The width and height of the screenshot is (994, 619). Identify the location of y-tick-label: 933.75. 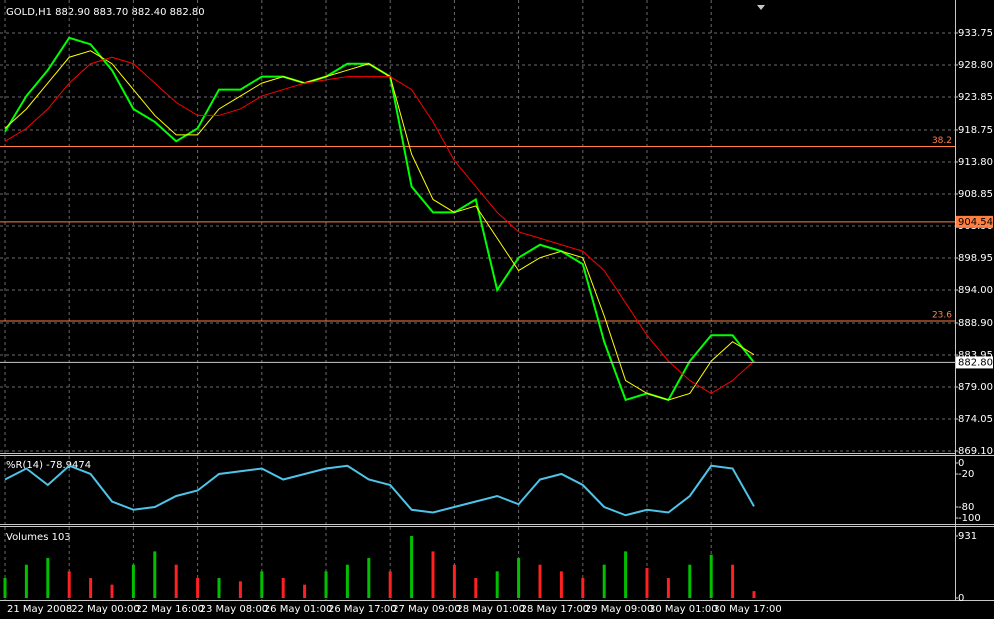
(975, 33).